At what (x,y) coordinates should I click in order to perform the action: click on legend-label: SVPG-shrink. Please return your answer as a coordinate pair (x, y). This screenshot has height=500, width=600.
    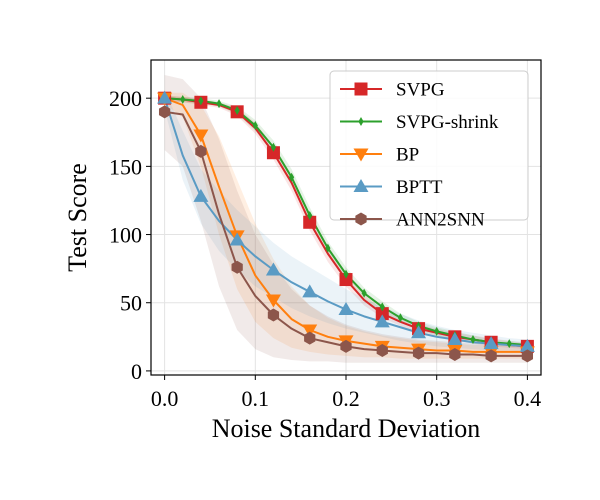
    Looking at the image, I should click on (447, 122).